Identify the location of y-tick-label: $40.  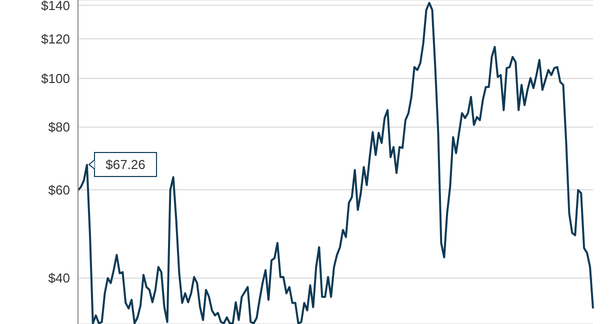
(59, 278).